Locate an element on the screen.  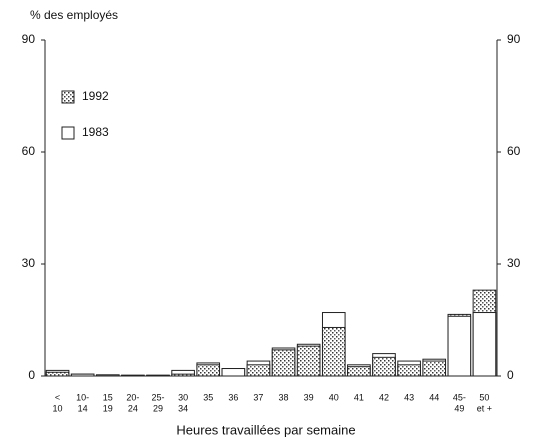
y-tick-label: 90 is located at coordinates (29, 39).